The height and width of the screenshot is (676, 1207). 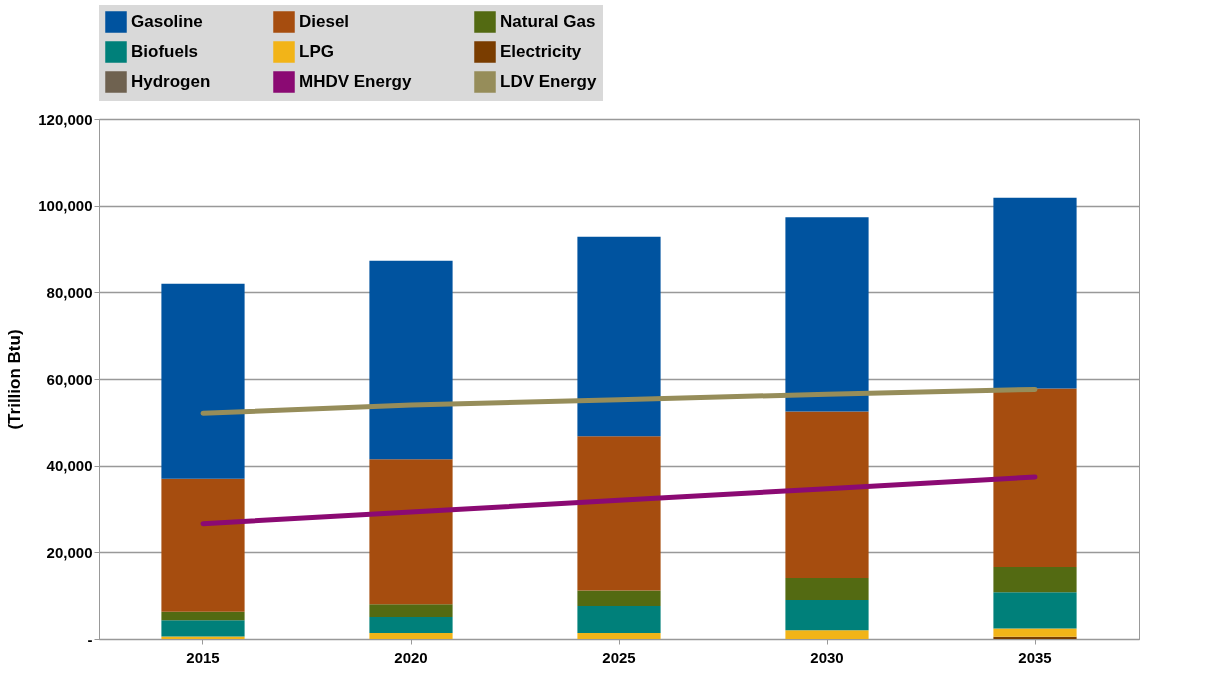 I want to click on x-tick-label: 2015, so click(x=203, y=657).